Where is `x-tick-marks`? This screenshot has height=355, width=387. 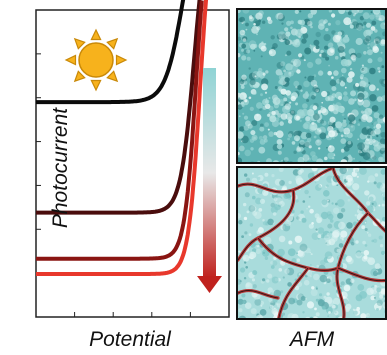 x-tick-marks is located at coordinates (132, 314).